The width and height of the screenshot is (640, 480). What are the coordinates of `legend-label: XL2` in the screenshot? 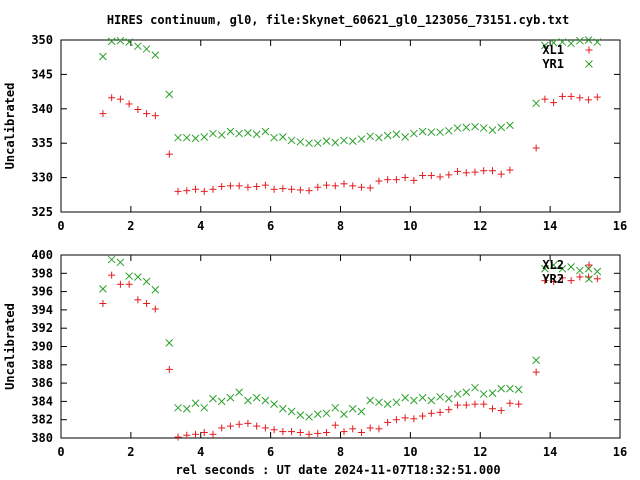 It's located at (553, 265).